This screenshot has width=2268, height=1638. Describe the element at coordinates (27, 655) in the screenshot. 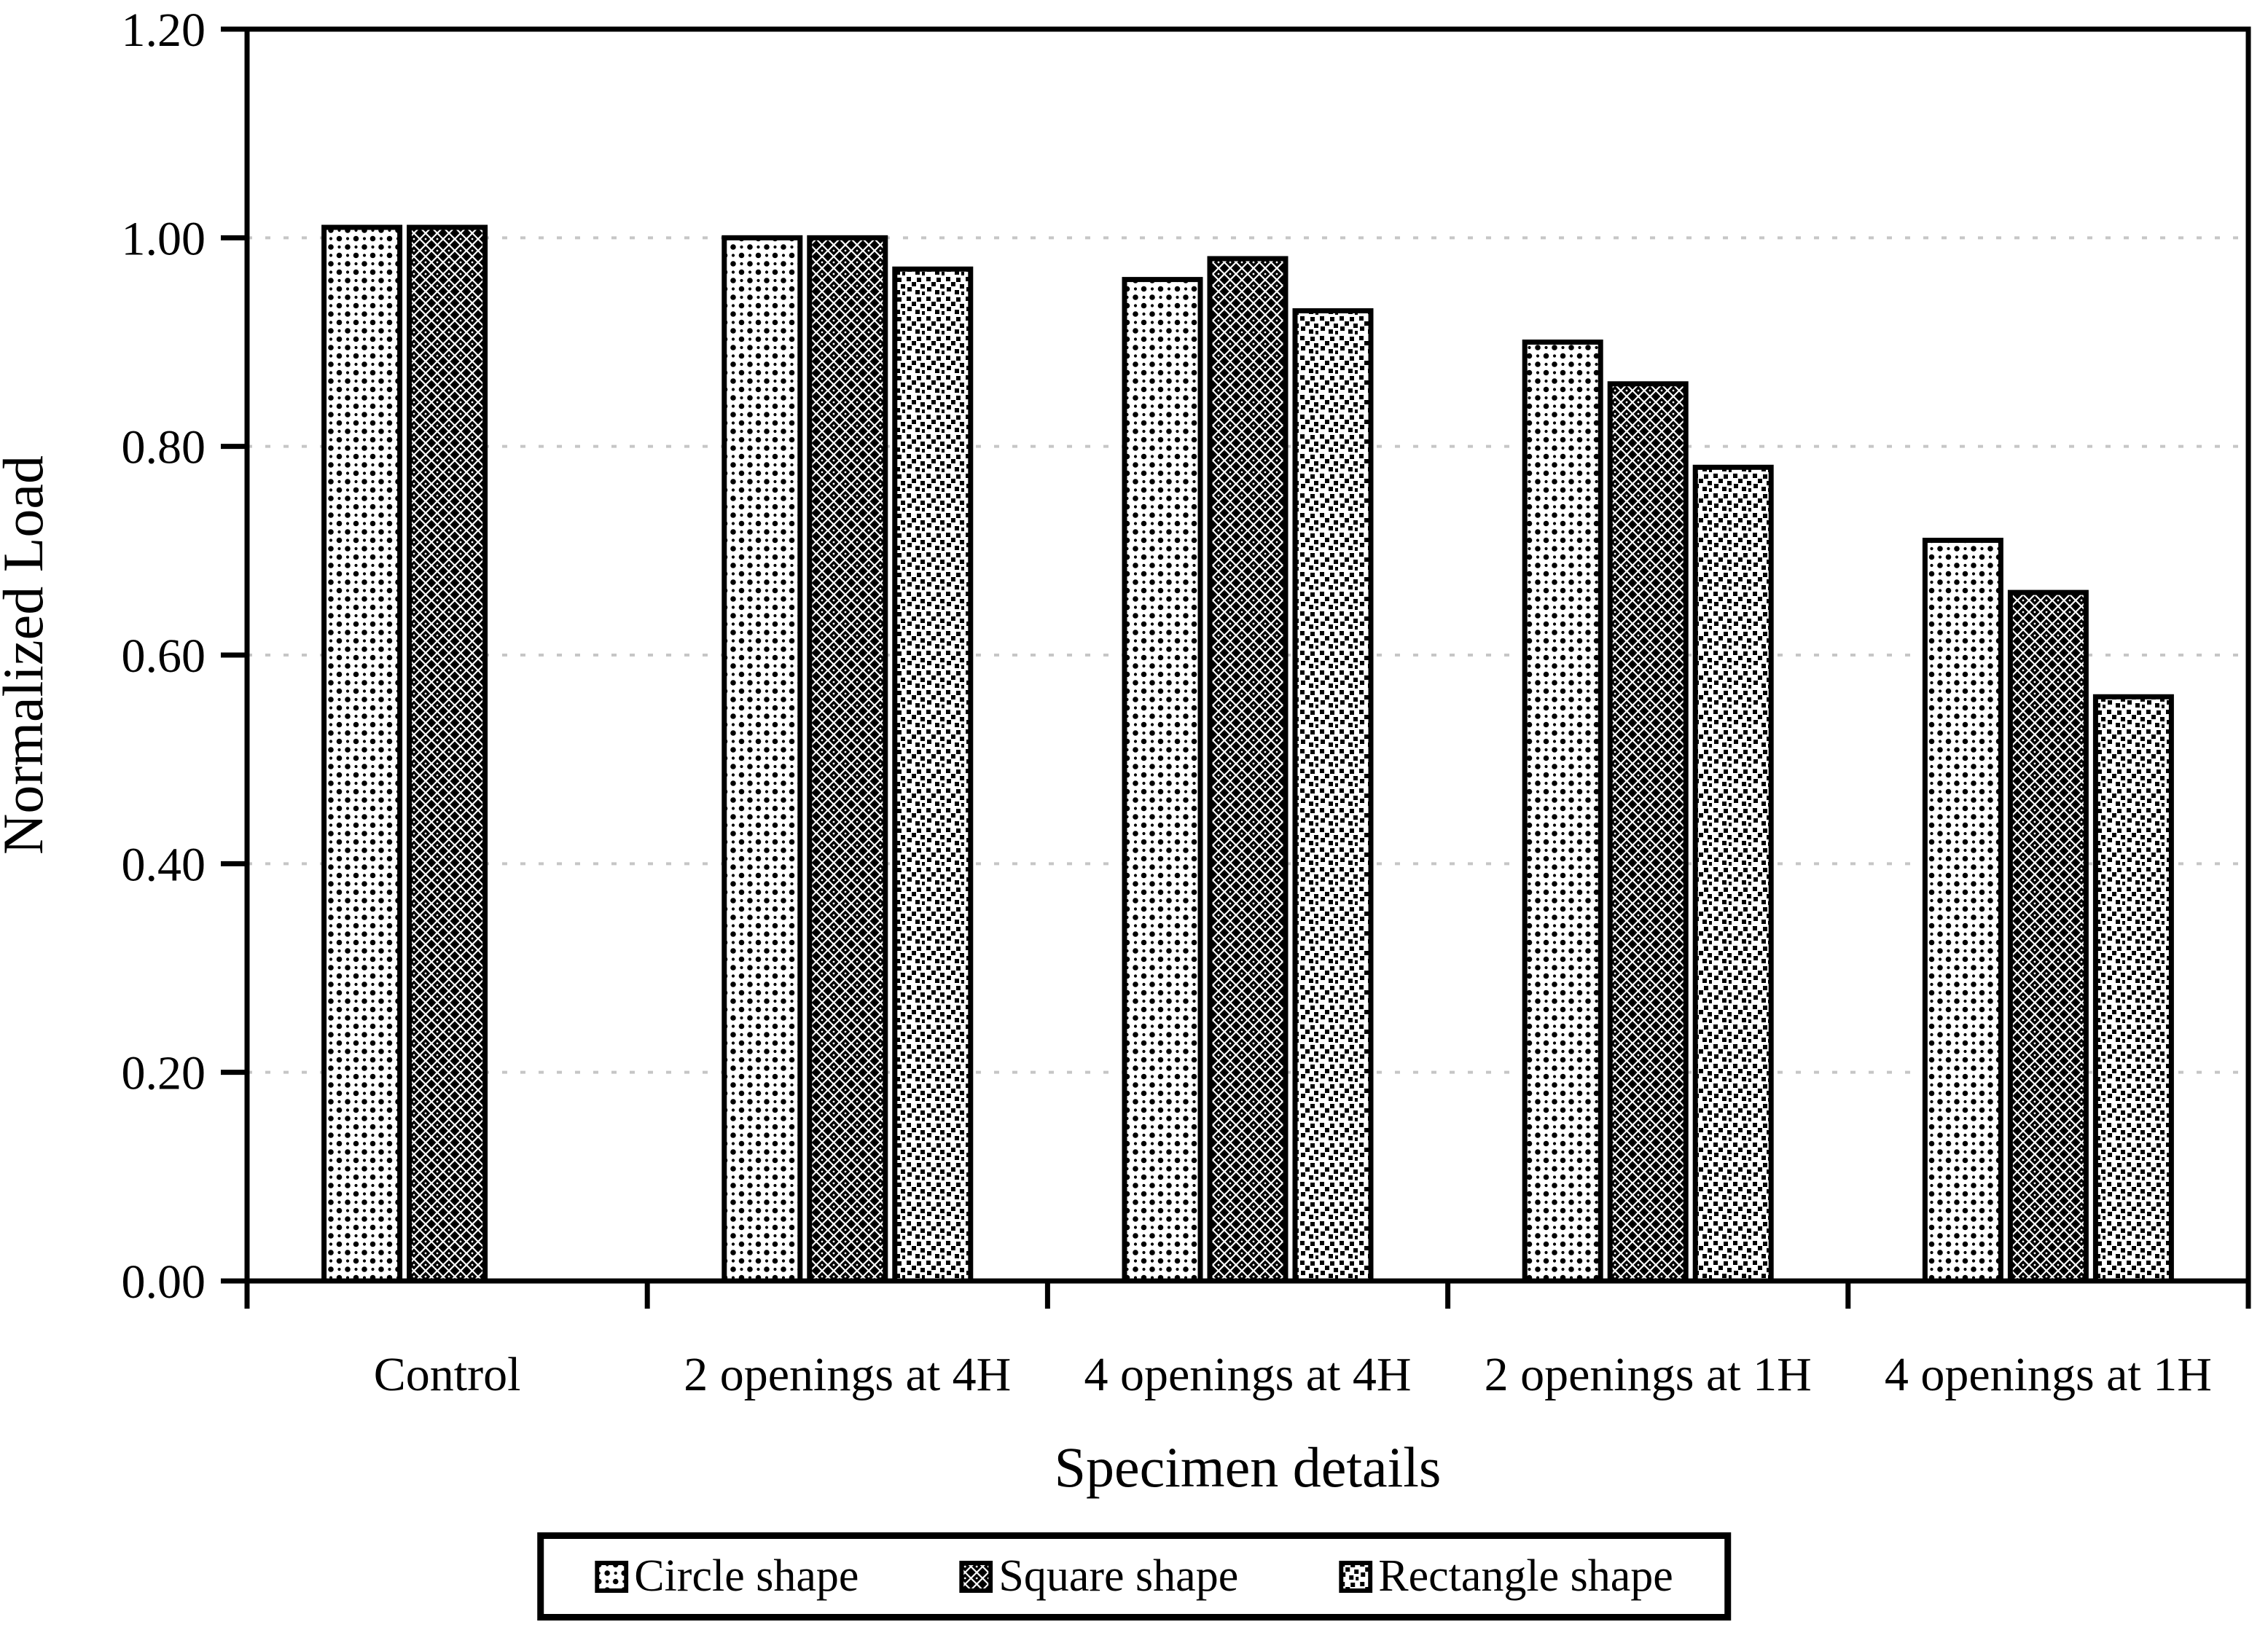

I see `y-axis-title: Normalized Load` at that location.